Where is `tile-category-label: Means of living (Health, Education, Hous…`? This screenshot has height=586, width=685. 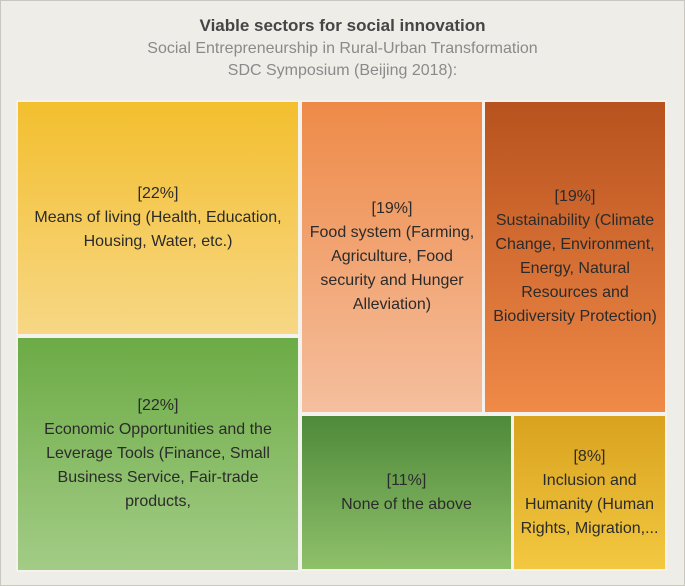 tile-category-label: Means of living (Health, Education, Hous… is located at coordinates (158, 229).